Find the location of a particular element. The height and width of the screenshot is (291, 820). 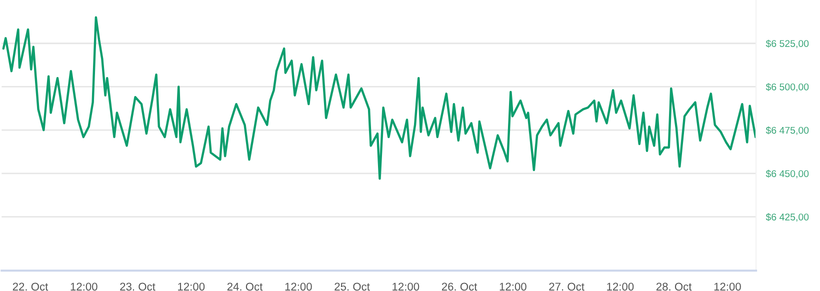

y-tick-label: $6 500,00 is located at coordinates (787, 87).